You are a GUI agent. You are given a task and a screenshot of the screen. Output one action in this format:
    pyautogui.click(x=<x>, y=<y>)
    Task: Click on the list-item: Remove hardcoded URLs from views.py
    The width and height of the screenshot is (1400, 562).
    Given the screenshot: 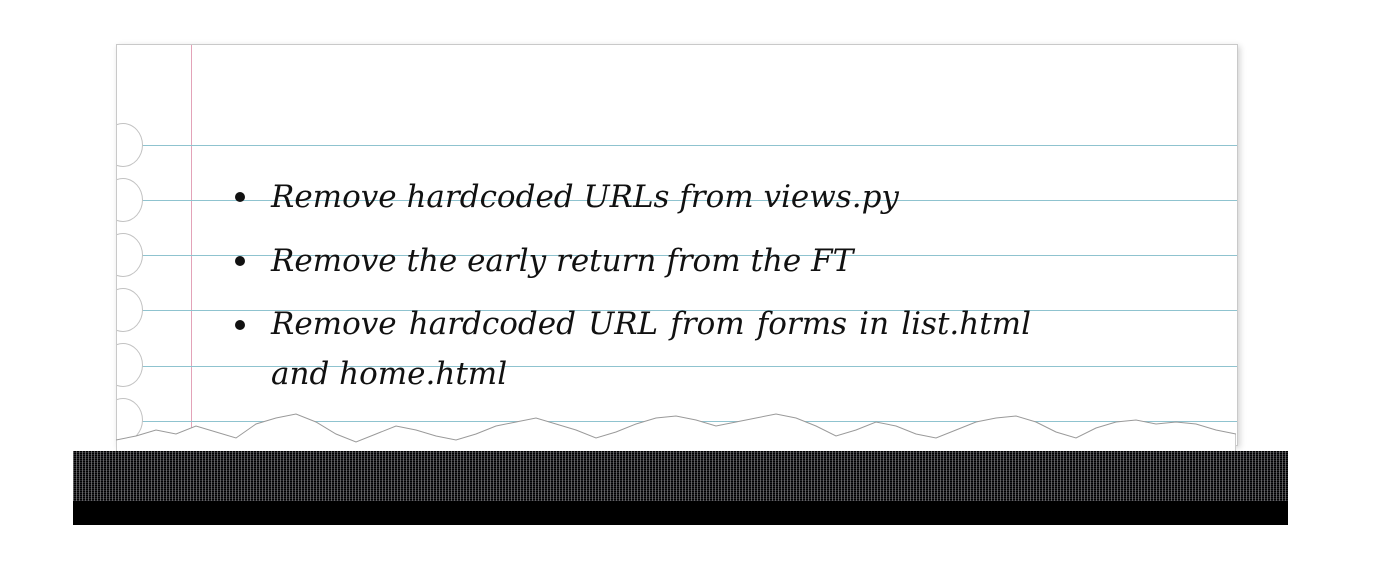 What is the action you would take?
    pyautogui.click(x=633, y=197)
    